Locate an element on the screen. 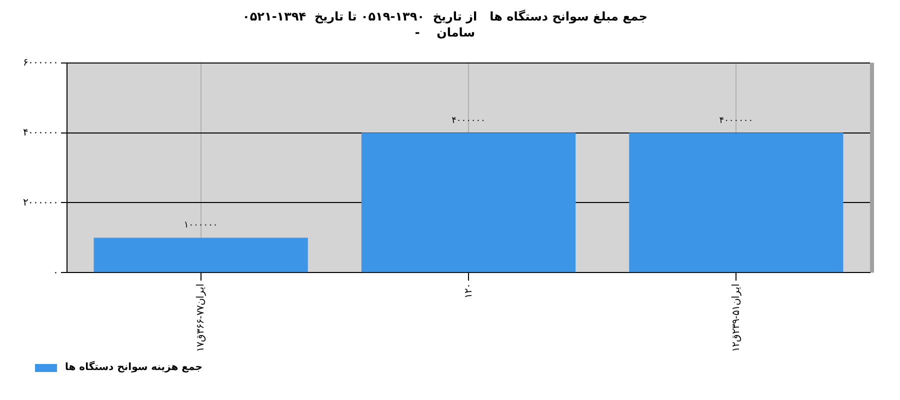  data-label: ۱۰۰۰۰۰۰ is located at coordinates (201, 225).